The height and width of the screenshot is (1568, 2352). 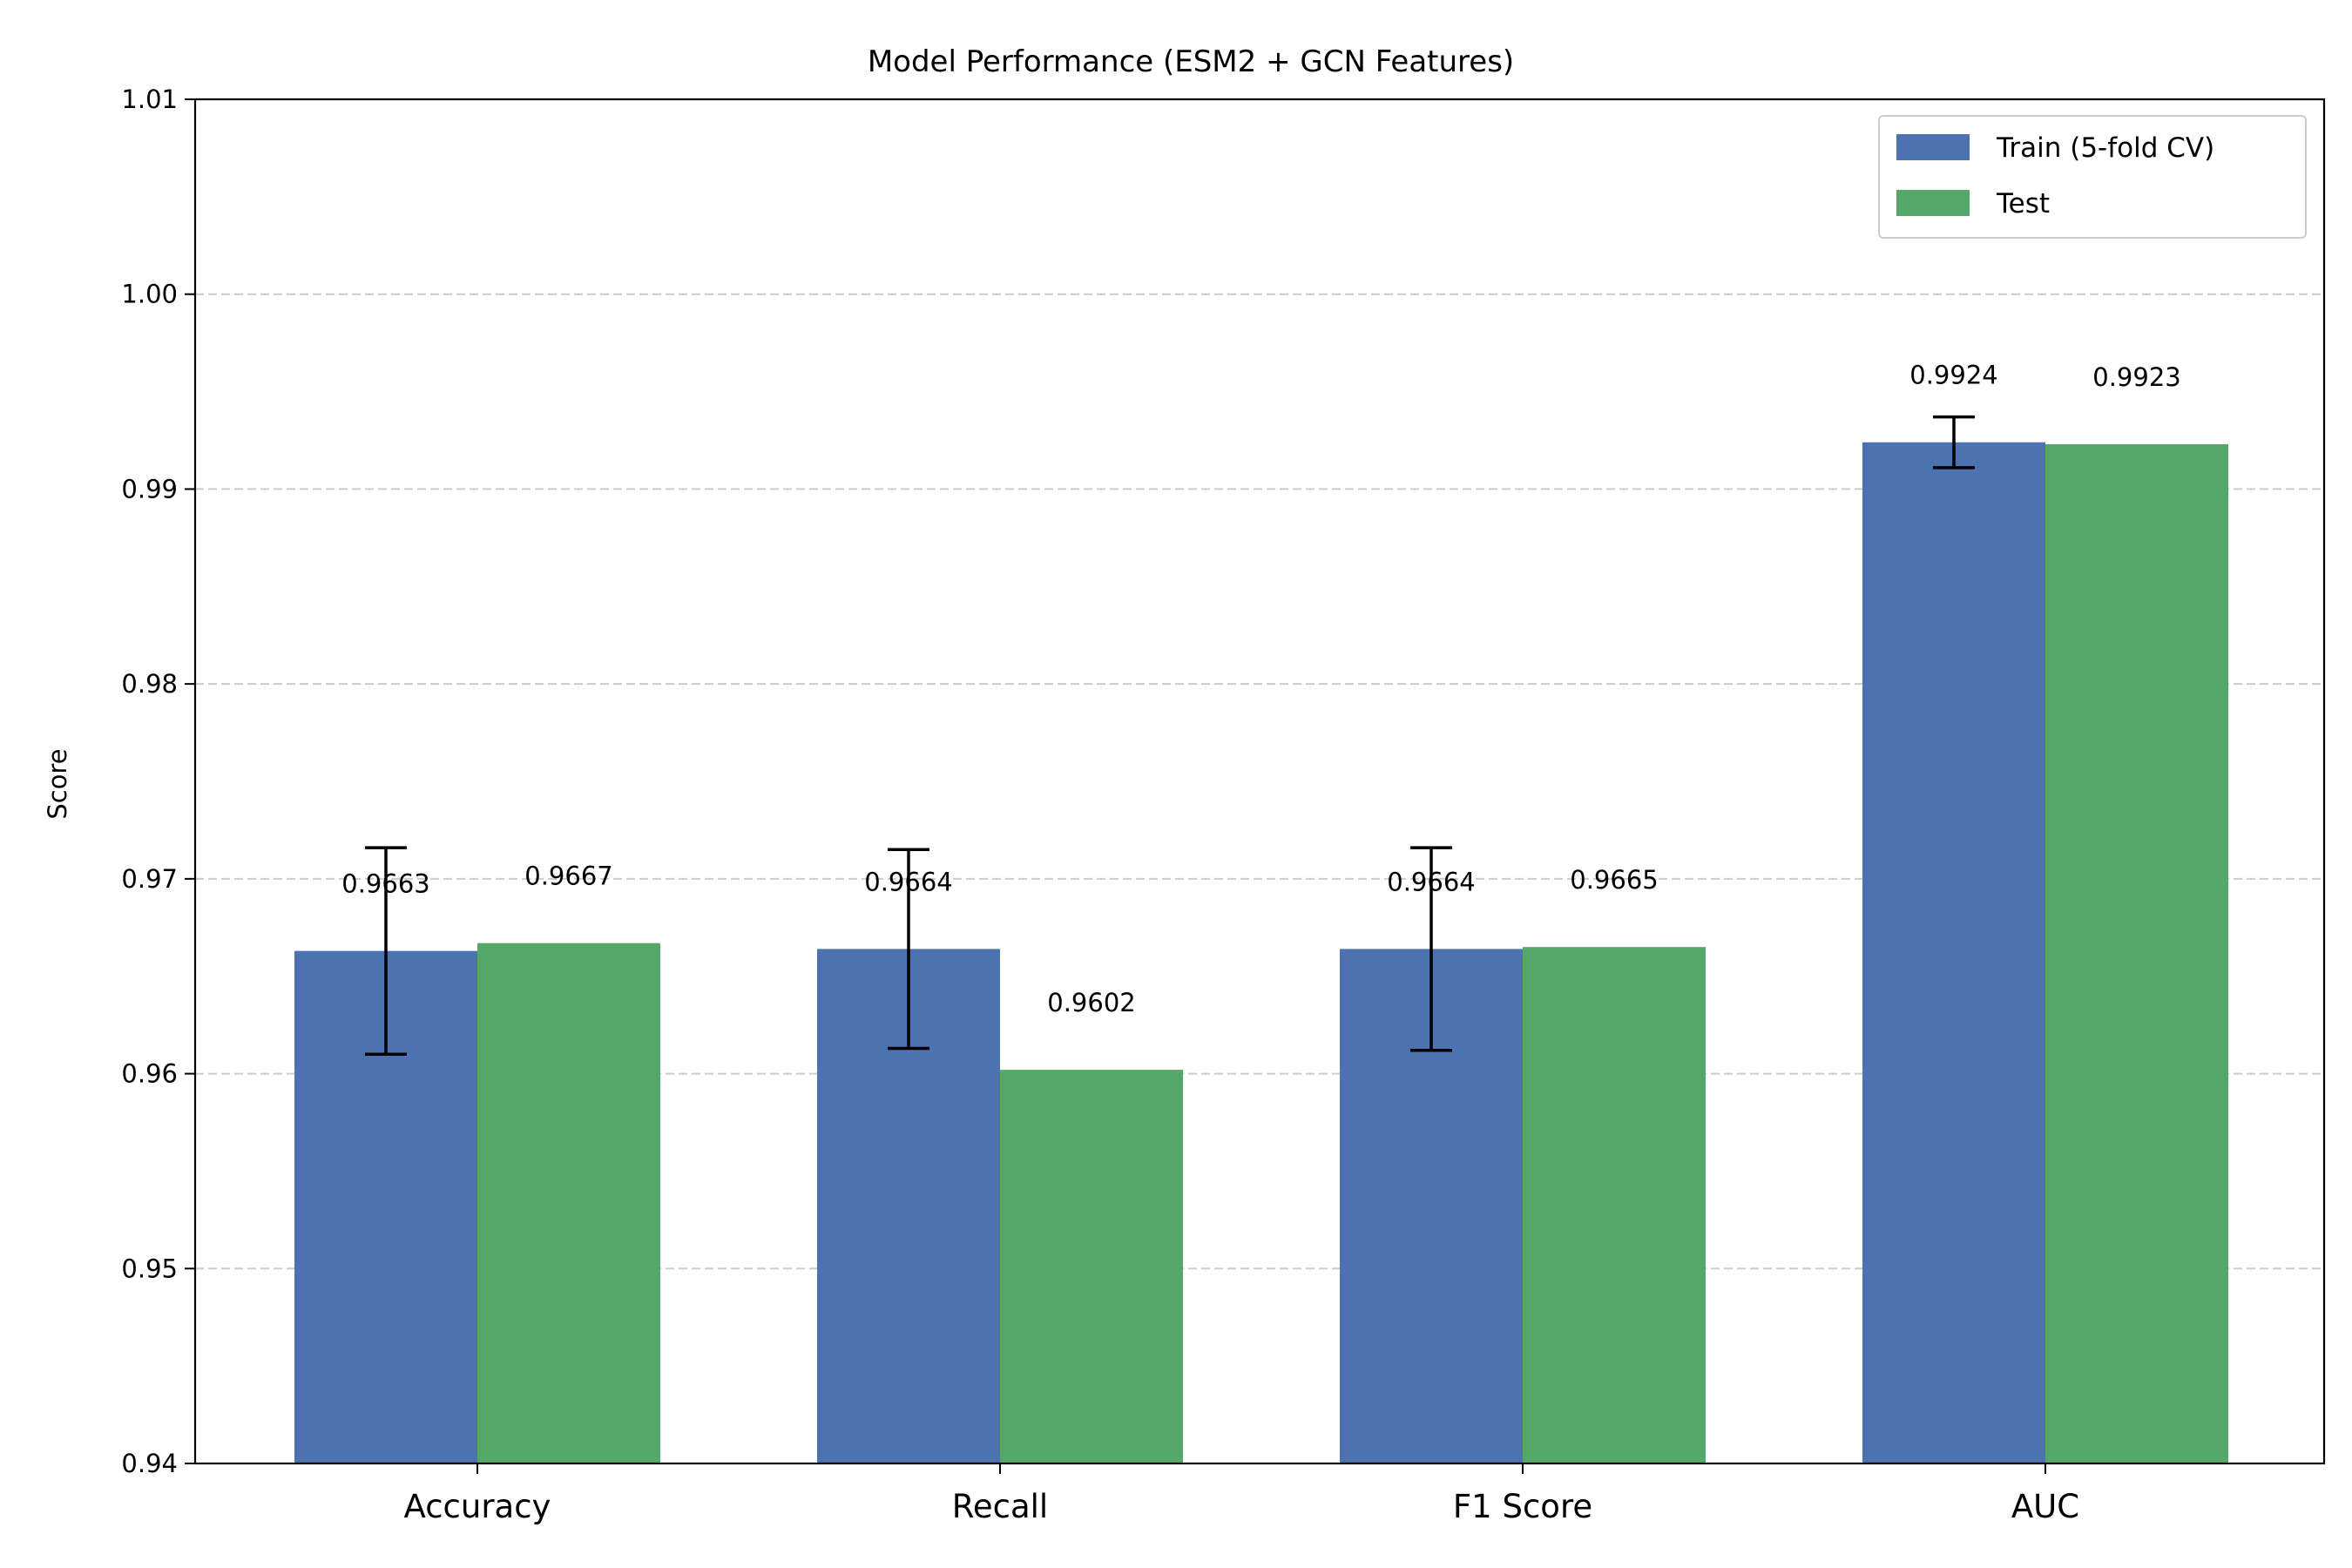 I want to click on data-label: 0.9663, so click(x=385, y=884).